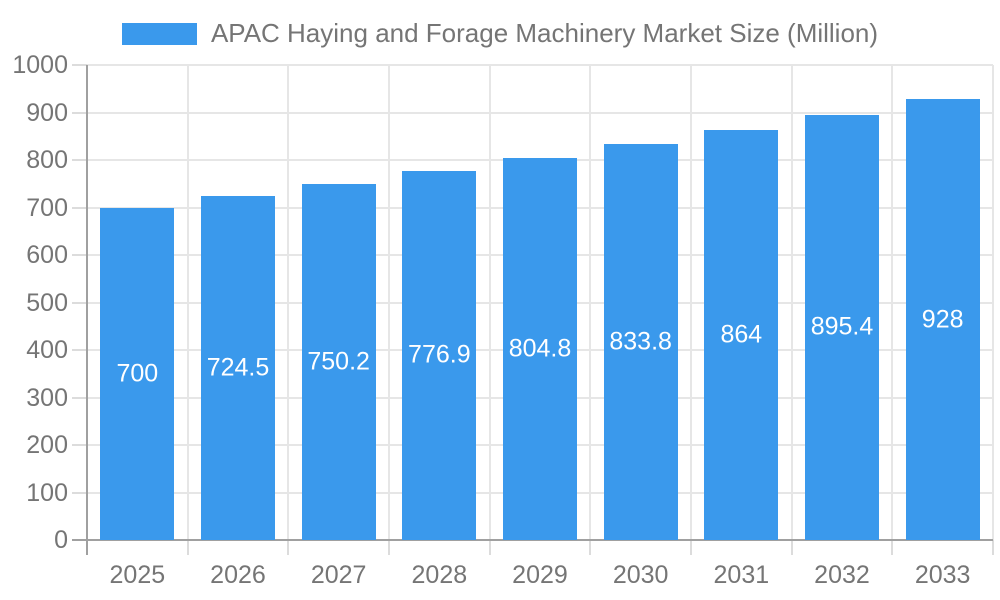 This screenshot has height=600, width=1000. I want to click on bar-value-label: 864, so click(741, 334).